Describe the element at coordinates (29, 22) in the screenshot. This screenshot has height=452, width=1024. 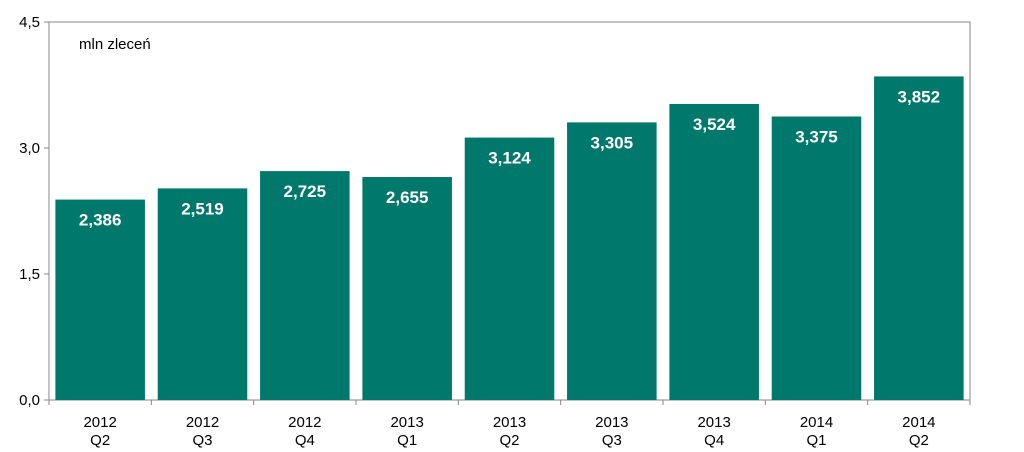
I see `y-tick-label: 4,5` at that location.